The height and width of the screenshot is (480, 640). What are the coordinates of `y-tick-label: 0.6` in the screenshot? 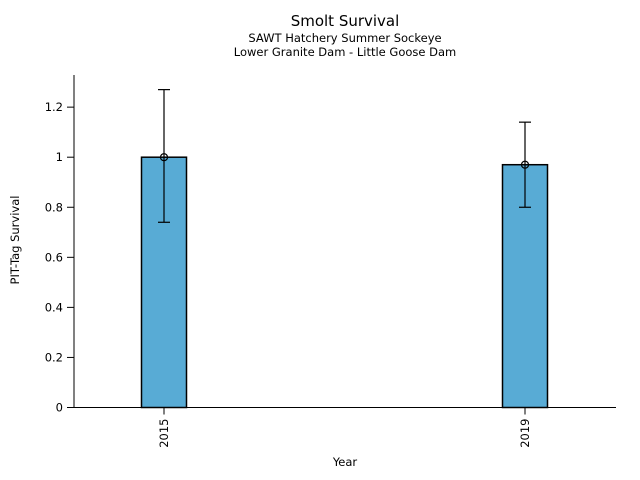 It's located at (54, 257).